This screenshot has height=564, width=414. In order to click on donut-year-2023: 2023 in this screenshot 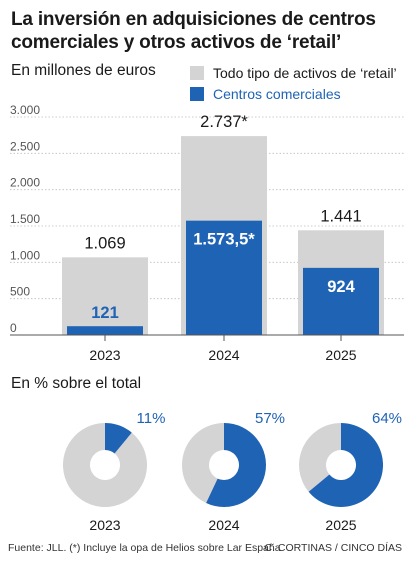, I will do `click(104, 525)`.